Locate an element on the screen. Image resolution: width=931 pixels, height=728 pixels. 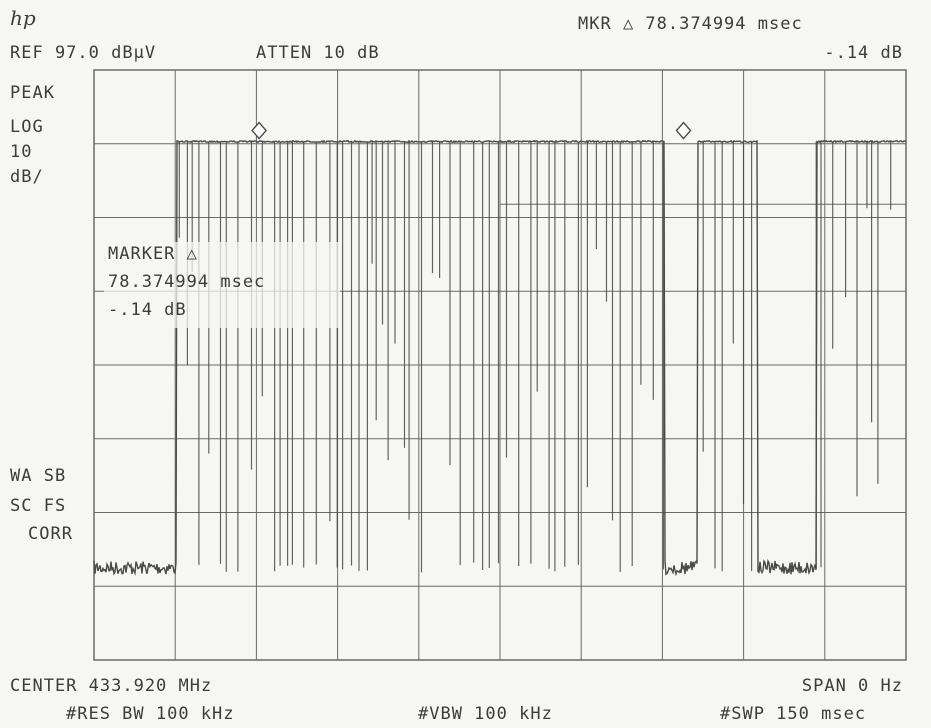
detector-label: PEAK is located at coordinates (32, 93).